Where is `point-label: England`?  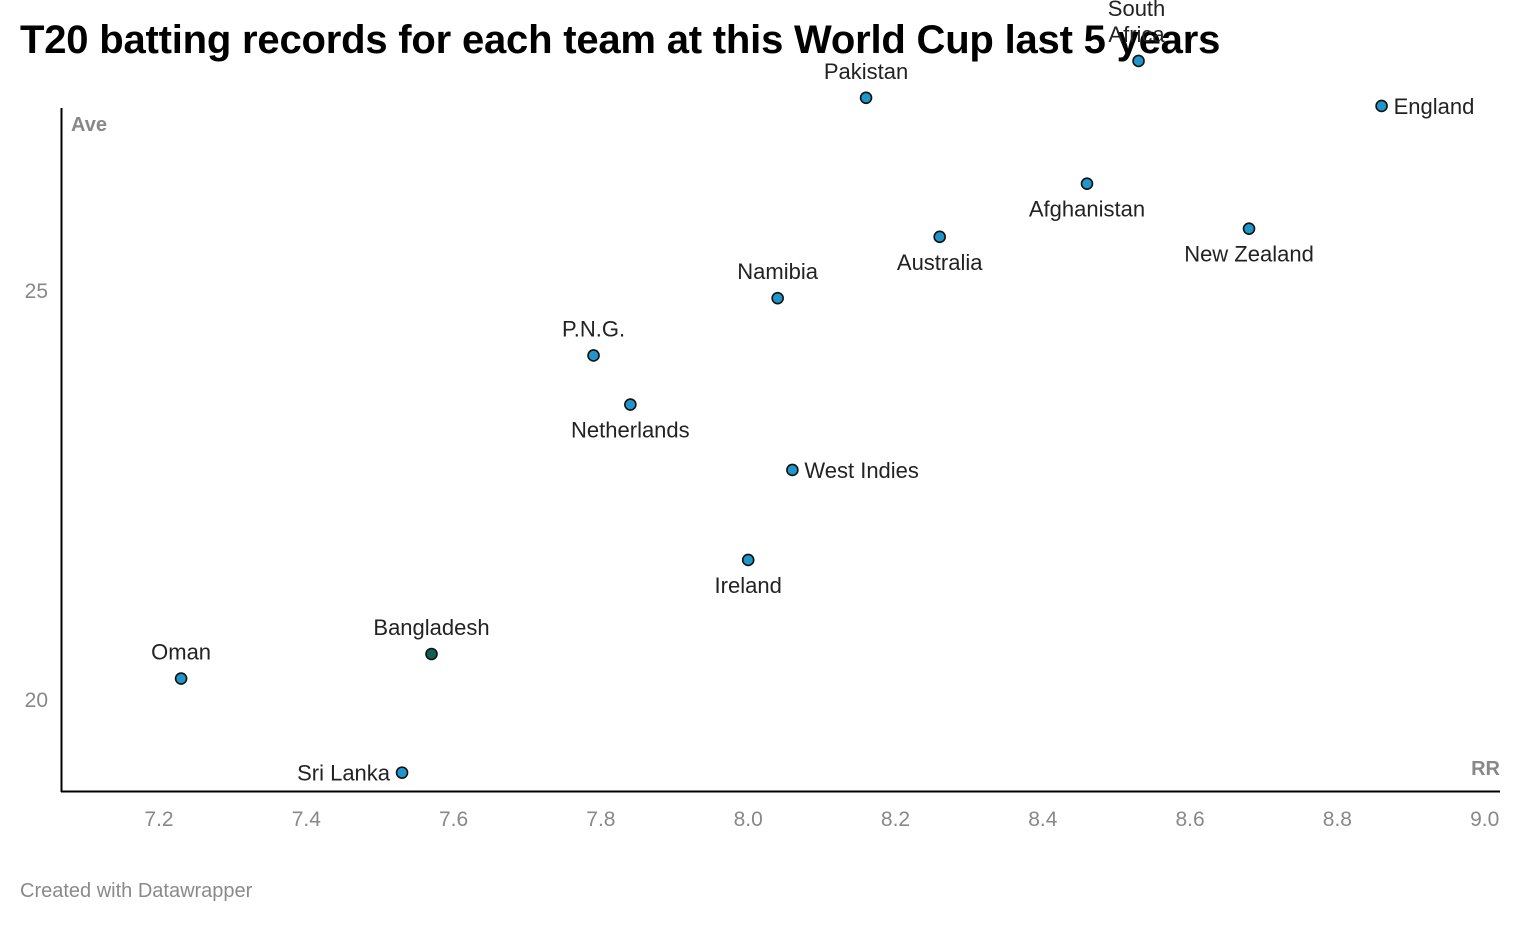 point-label: England is located at coordinates (1434, 106).